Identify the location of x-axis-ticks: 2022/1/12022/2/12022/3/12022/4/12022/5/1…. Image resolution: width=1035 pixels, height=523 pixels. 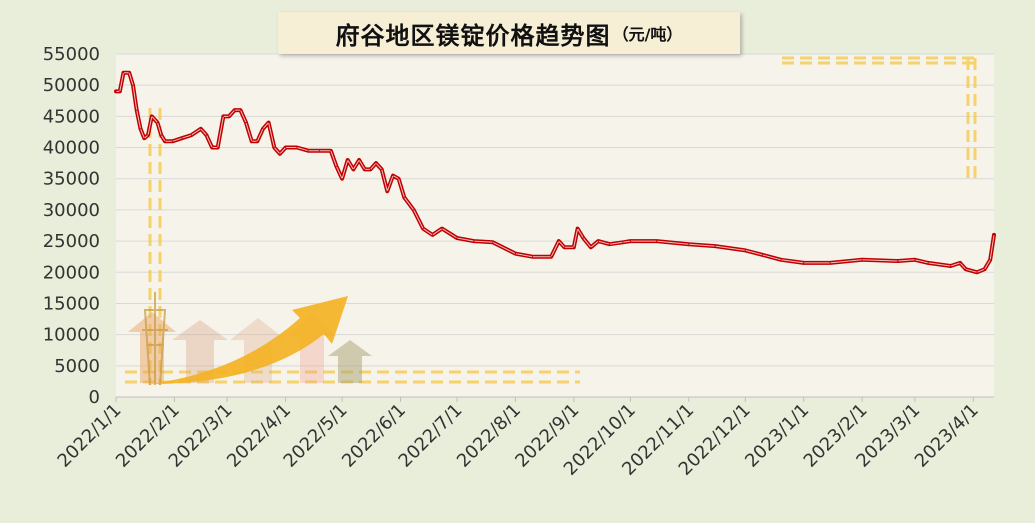
(524, 438).